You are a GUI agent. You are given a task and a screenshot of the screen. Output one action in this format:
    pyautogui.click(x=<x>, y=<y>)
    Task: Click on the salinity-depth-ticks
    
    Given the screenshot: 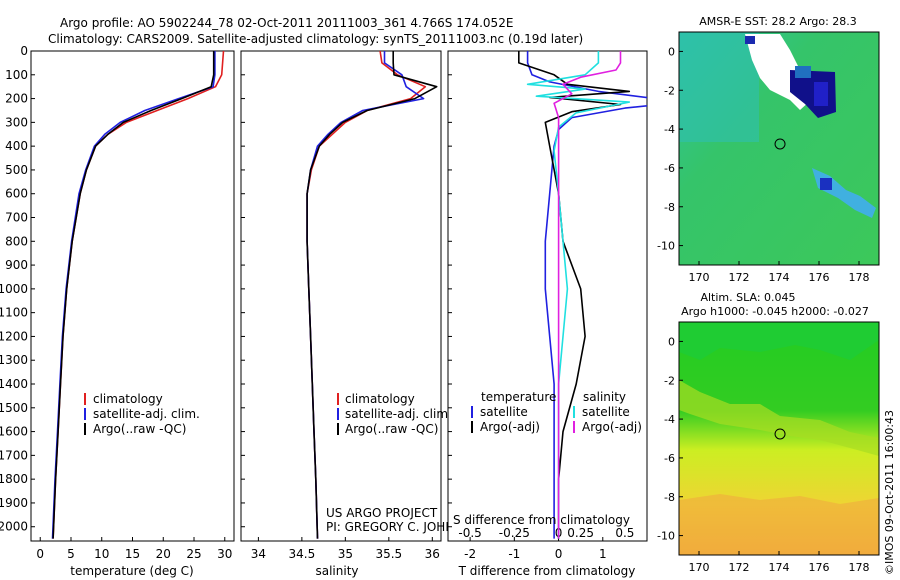 What is the action you would take?
    pyautogui.click(x=243, y=289)
    